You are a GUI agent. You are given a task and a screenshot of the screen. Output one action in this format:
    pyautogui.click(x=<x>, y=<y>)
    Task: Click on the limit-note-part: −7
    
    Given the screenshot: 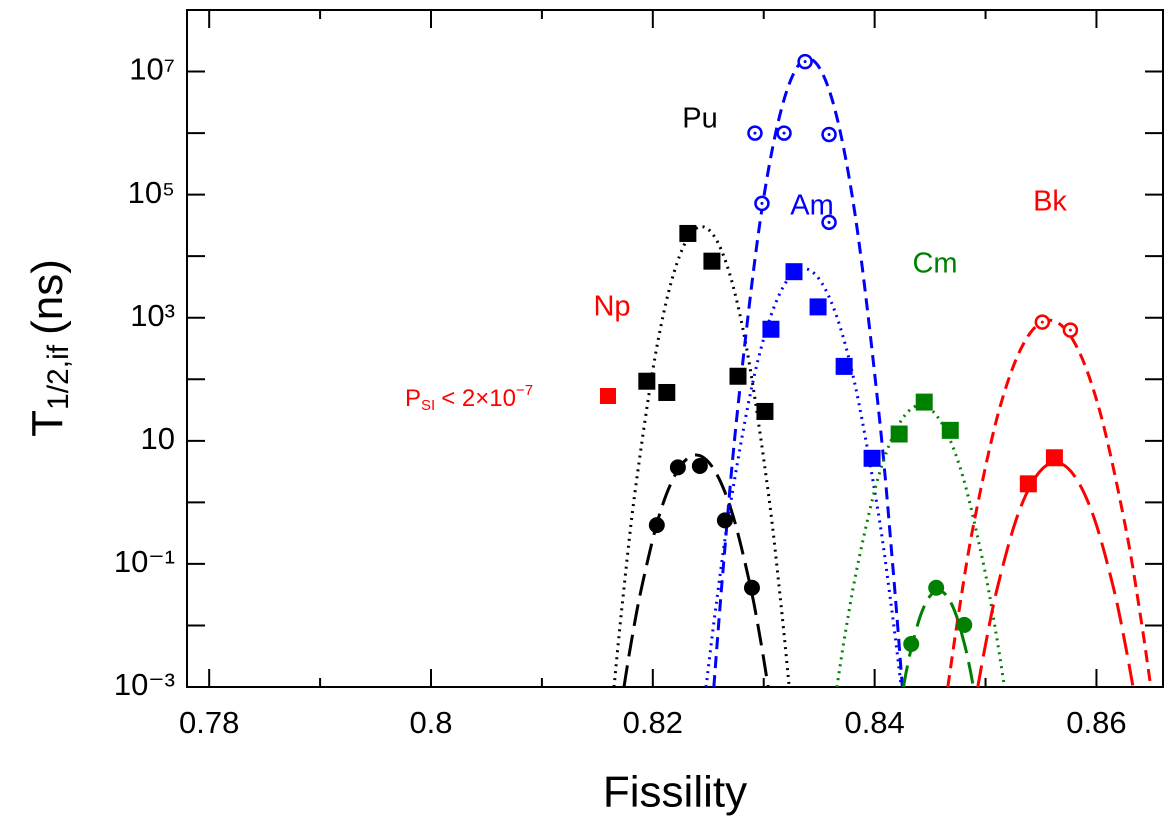 What is the action you would take?
    pyautogui.click(x=524, y=390)
    